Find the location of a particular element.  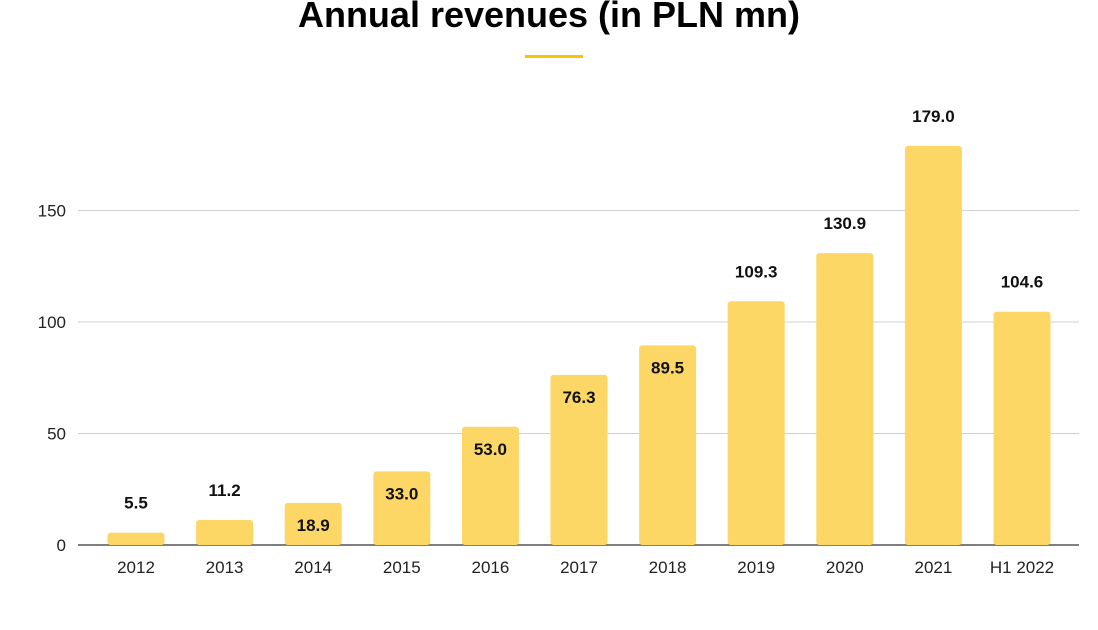

data-label: 53.0 is located at coordinates (490, 449).